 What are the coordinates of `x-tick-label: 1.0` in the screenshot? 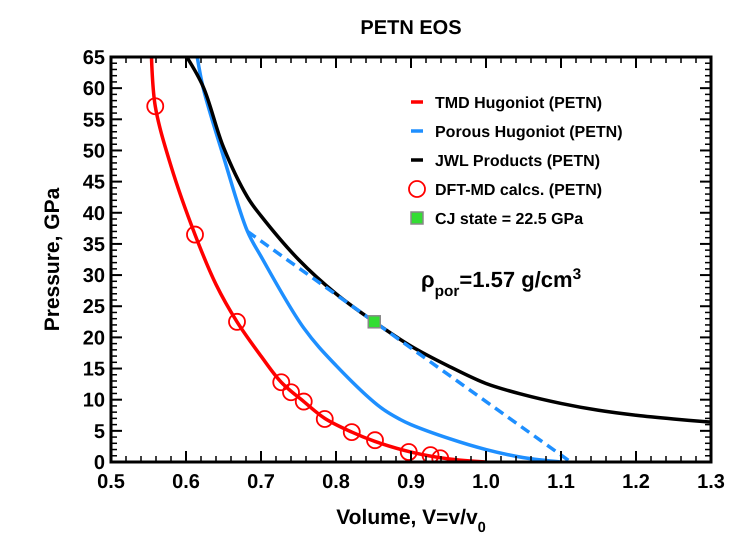 It's located at (486, 482).